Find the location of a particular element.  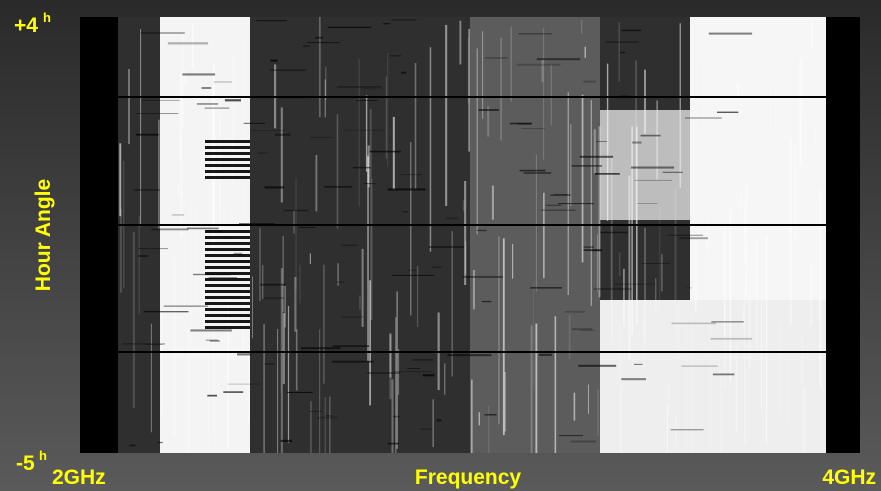

y-axis-title: Hour Angle is located at coordinates (43, 235).